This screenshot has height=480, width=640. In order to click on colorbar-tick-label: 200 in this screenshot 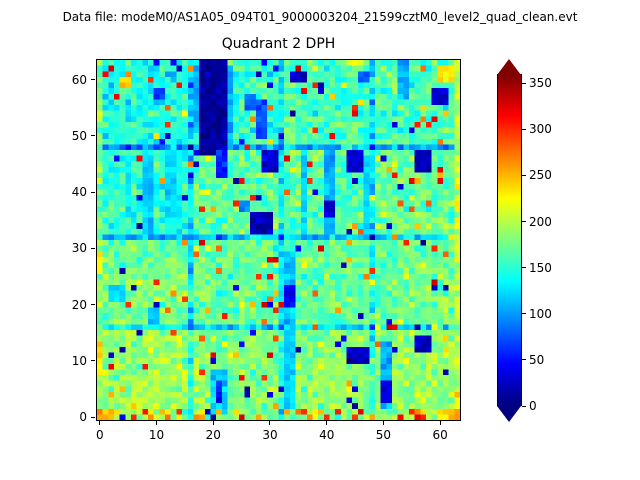, I will do `click(540, 221)`.